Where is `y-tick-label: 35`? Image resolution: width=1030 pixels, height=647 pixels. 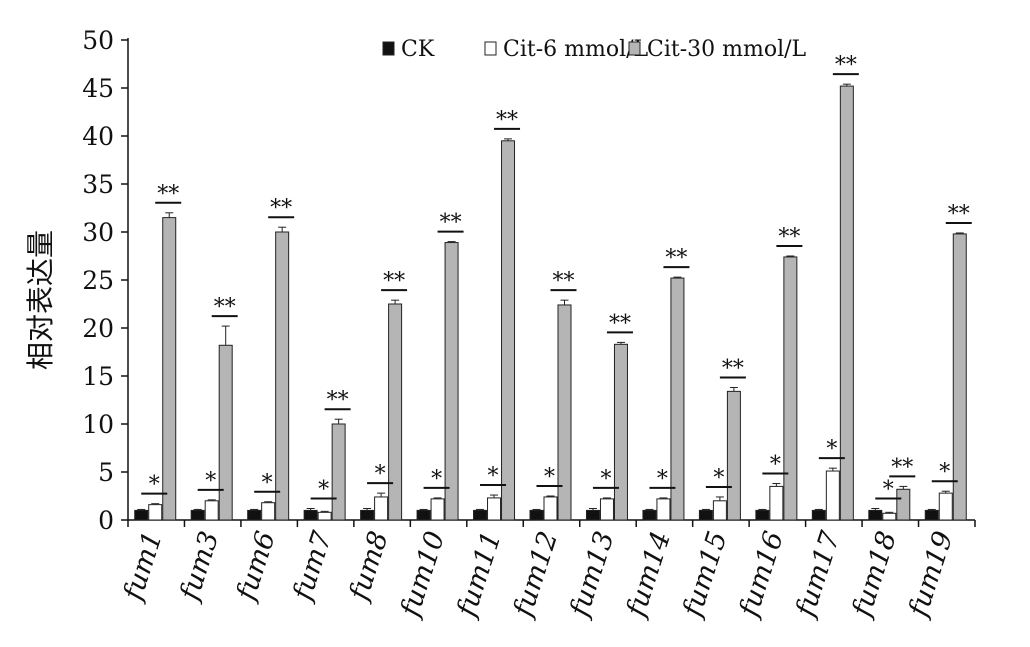 y-tick-label: 35 is located at coordinates (98, 184).